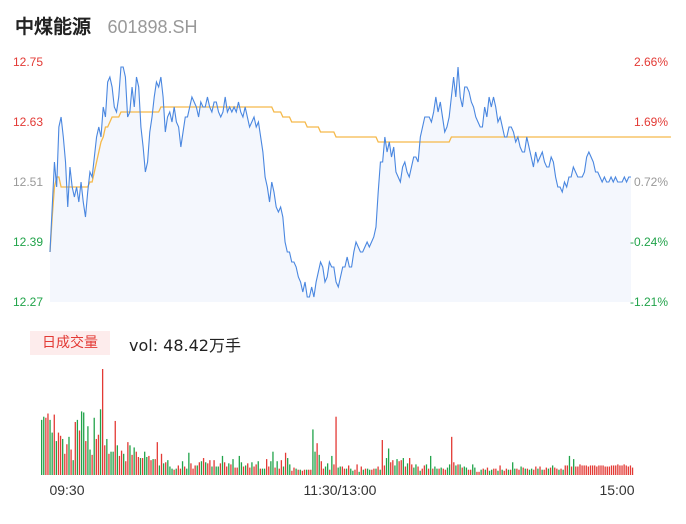  What do you see at coordinates (28, 62) in the screenshot?
I see `y-tick-label-left: 12.75` at bounding box center [28, 62].